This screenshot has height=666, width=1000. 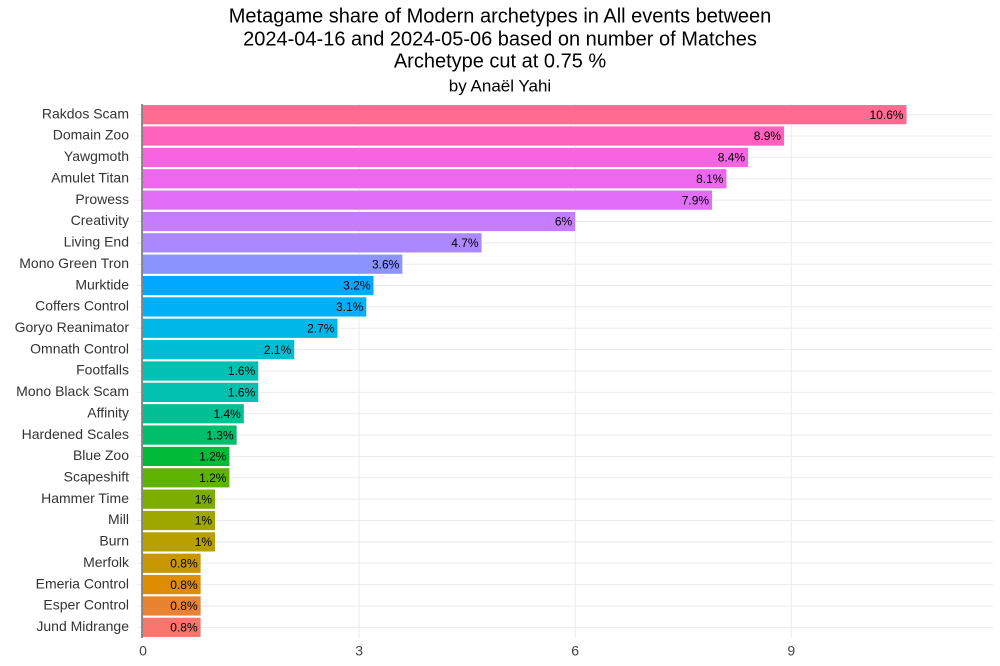 What do you see at coordinates (791, 651) in the screenshot?
I see `x-tick-label: 9` at bounding box center [791, 651].